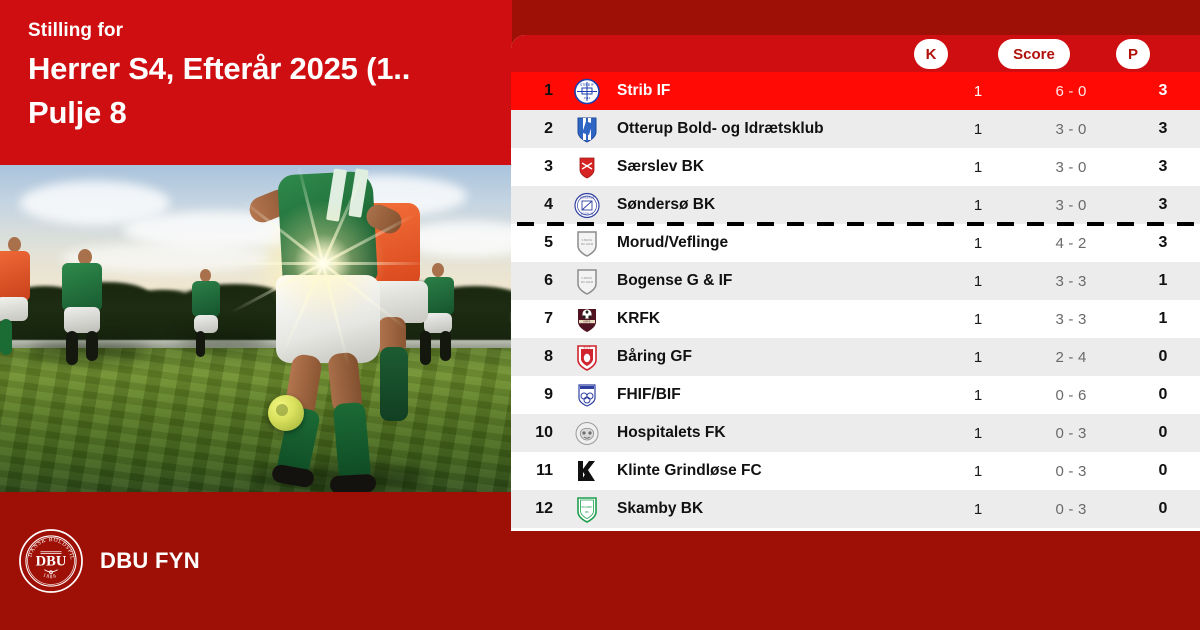 This screenshot has height=630, width=1200. Describe the element at coordinates (855, 91) in the screenshot. I see `table-row: 1 STRIB IF 1912 Strib IF 1 6 - 0 3` at that location.